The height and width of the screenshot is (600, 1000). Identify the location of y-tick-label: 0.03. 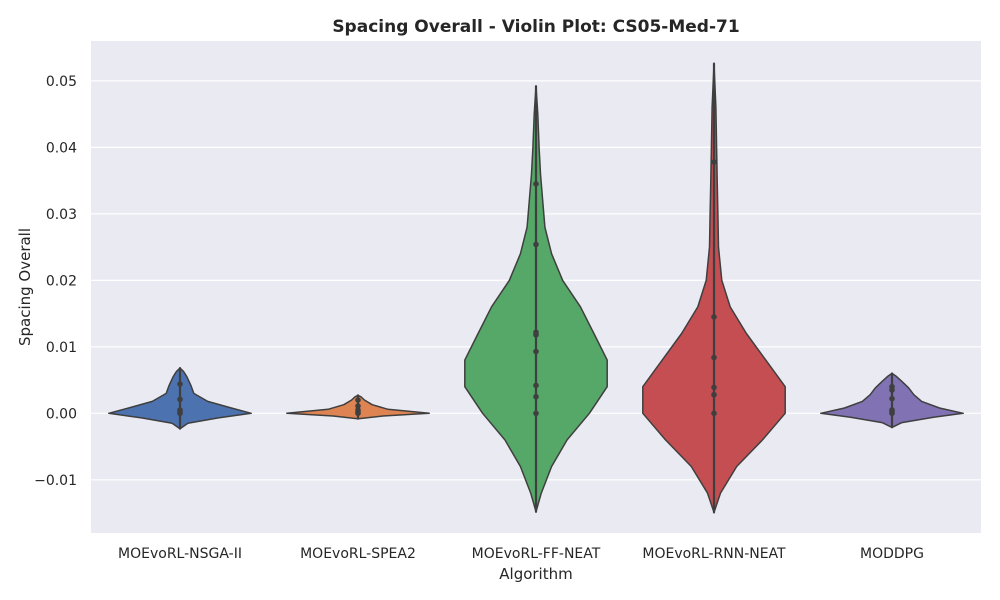
(61, 215).